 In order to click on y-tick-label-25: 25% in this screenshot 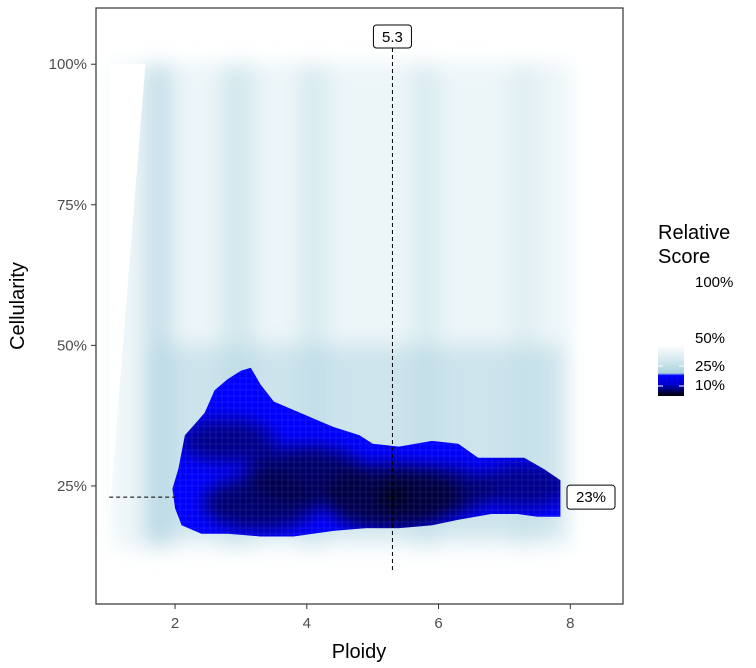, I will do `click(72, 486)`.